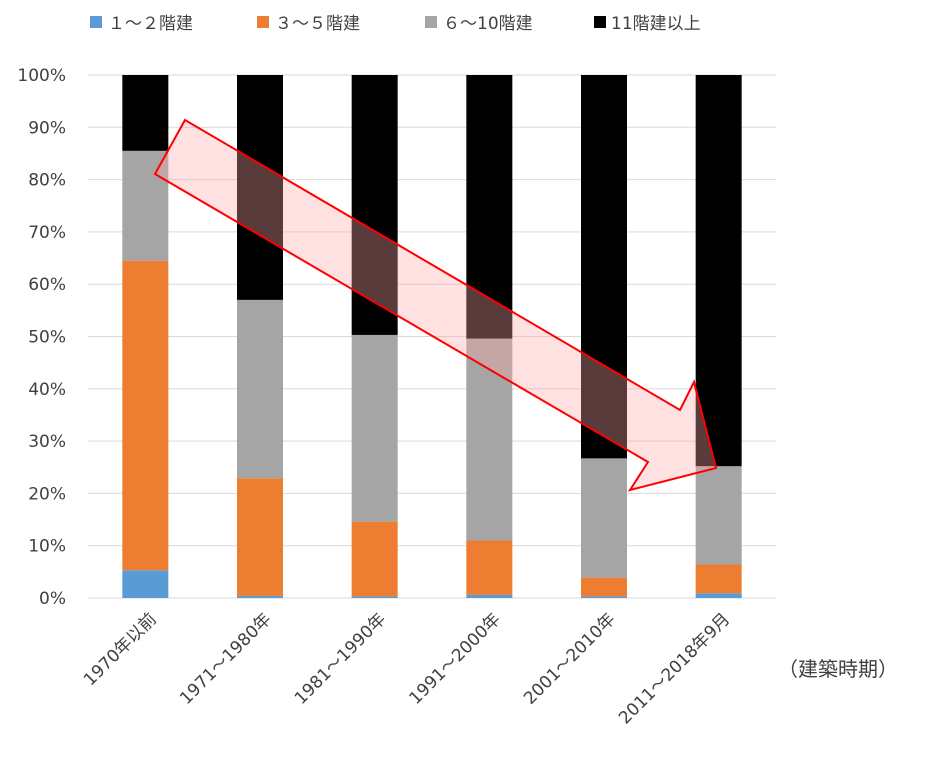 The width and height of the screenshot is (926, 760). What do you see at coordinates (600, 22) in the screenshot?
I see `legend-swatch-11plus` at bounding box center [600, 22].